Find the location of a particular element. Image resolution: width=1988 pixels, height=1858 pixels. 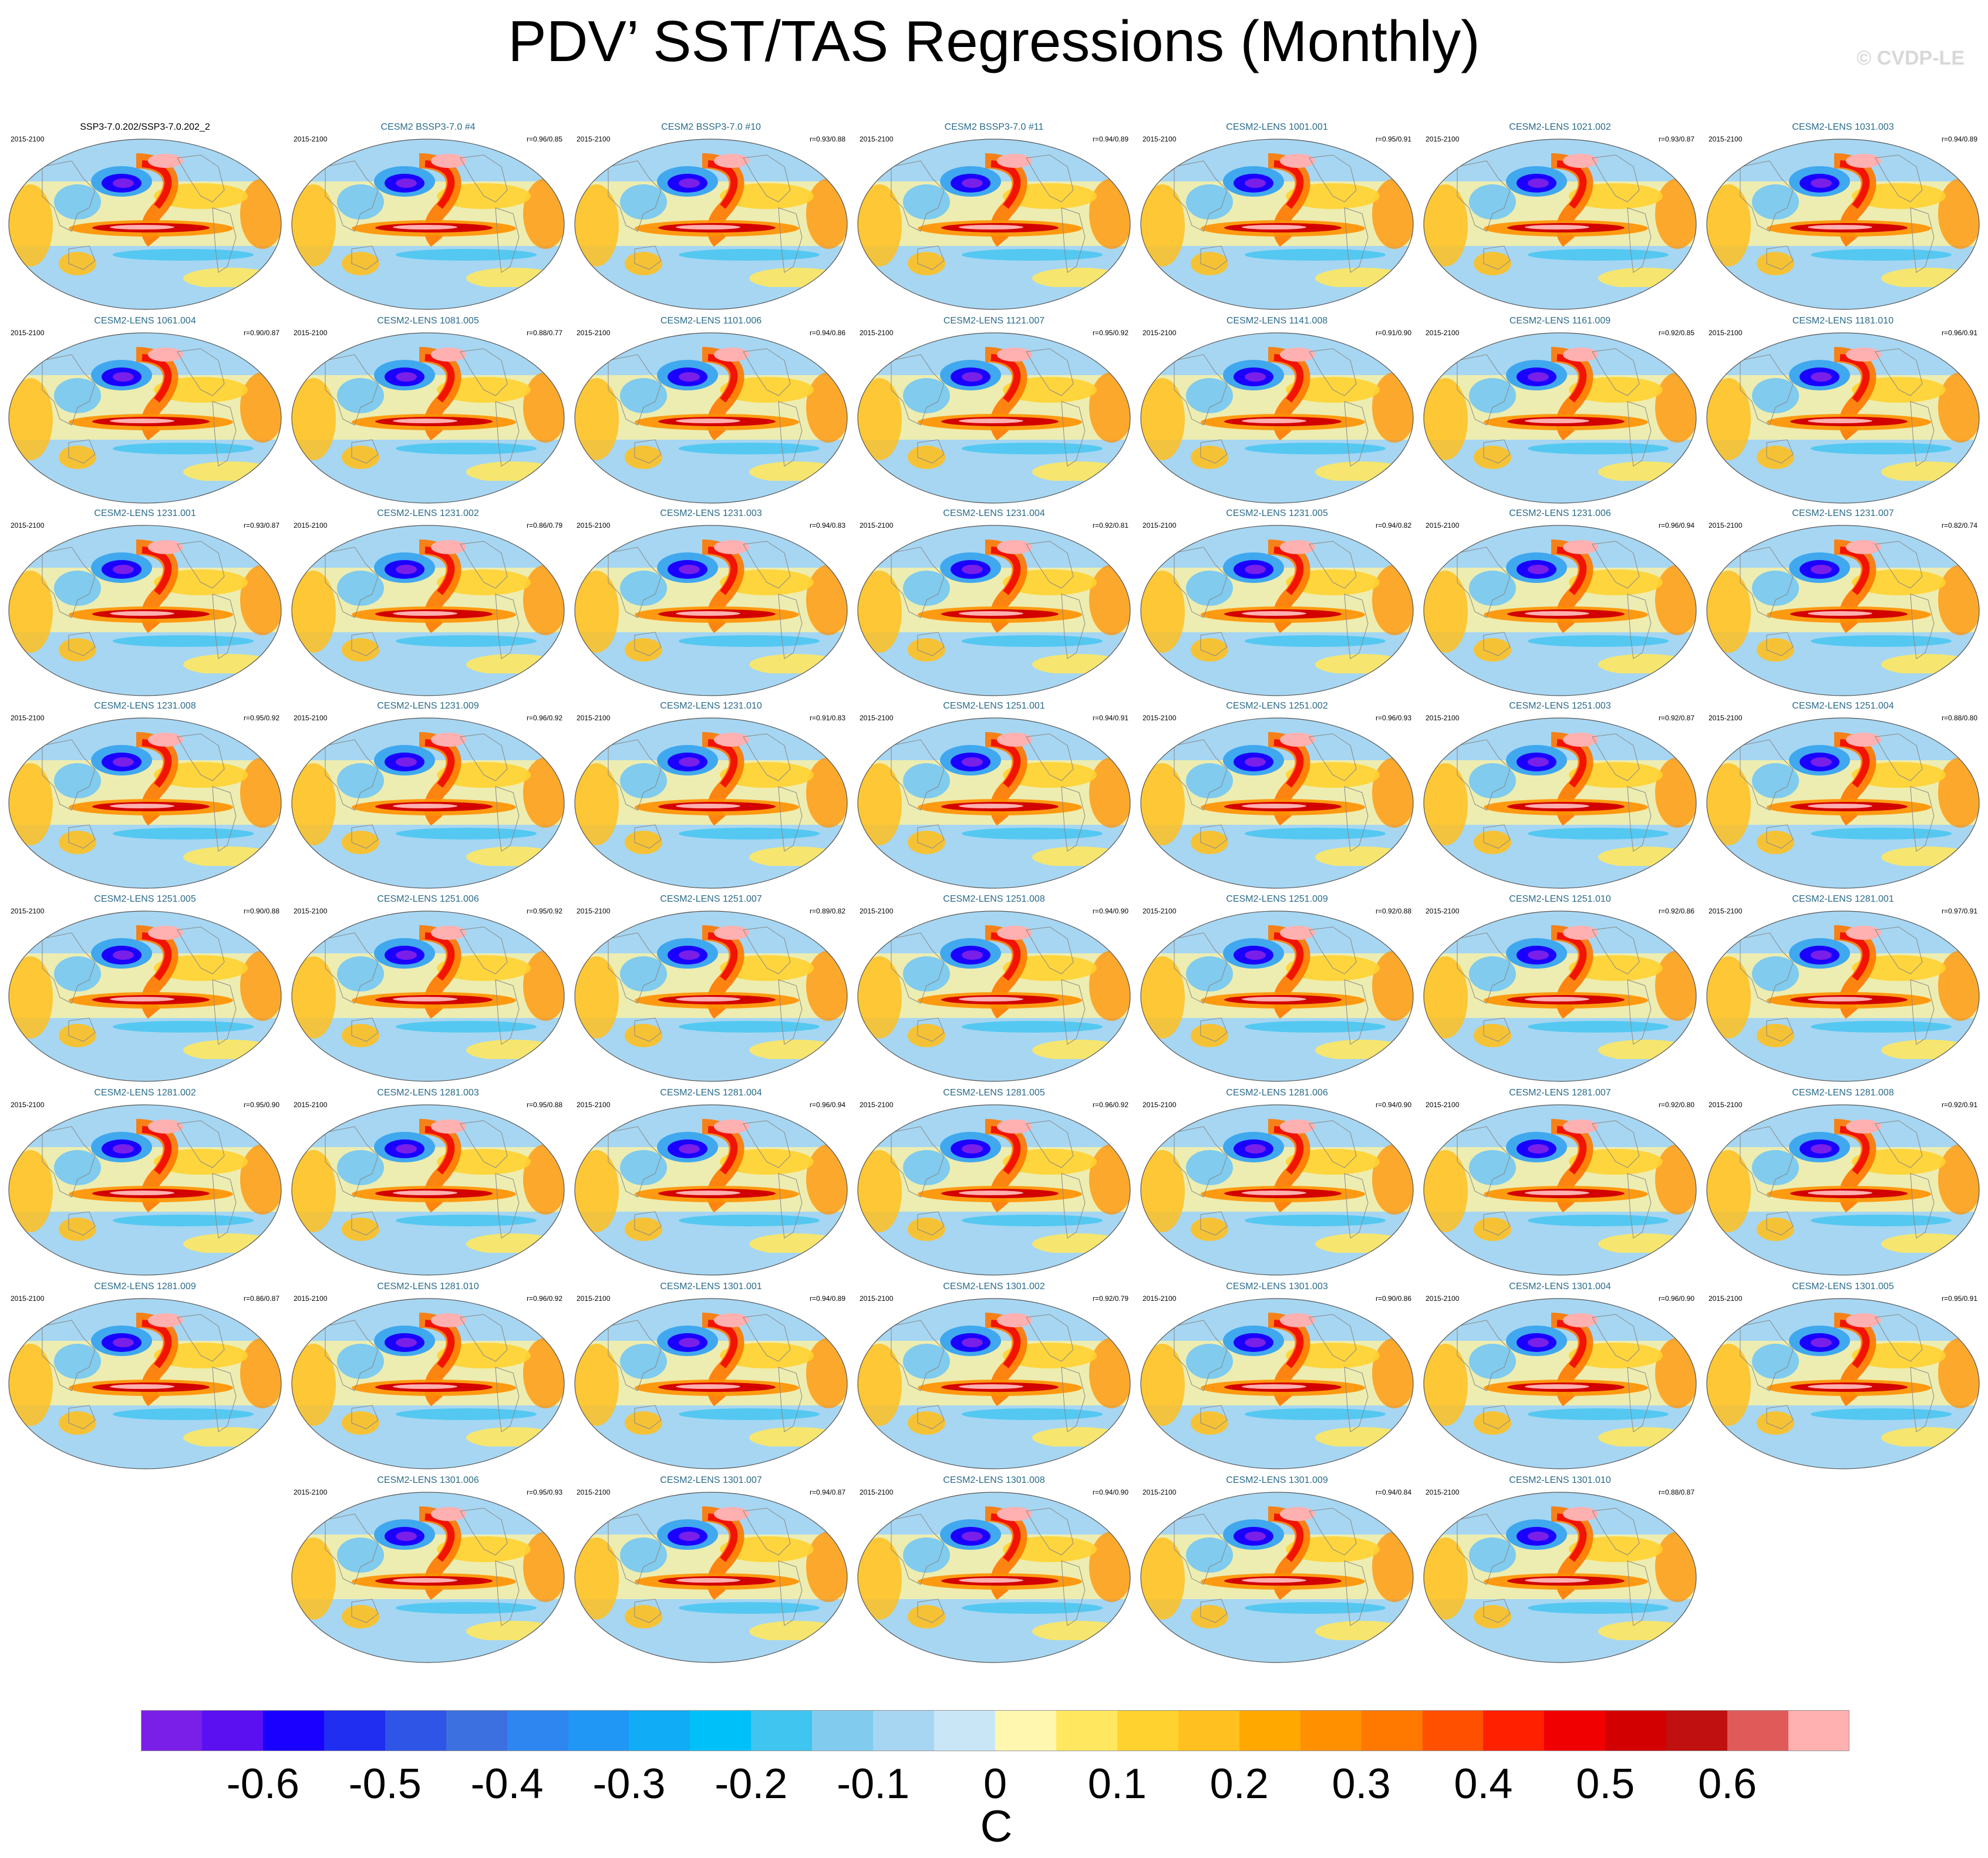

panel-title: CESM2 BSSP3-7.0 #11 is located at coordinates (994, 127).